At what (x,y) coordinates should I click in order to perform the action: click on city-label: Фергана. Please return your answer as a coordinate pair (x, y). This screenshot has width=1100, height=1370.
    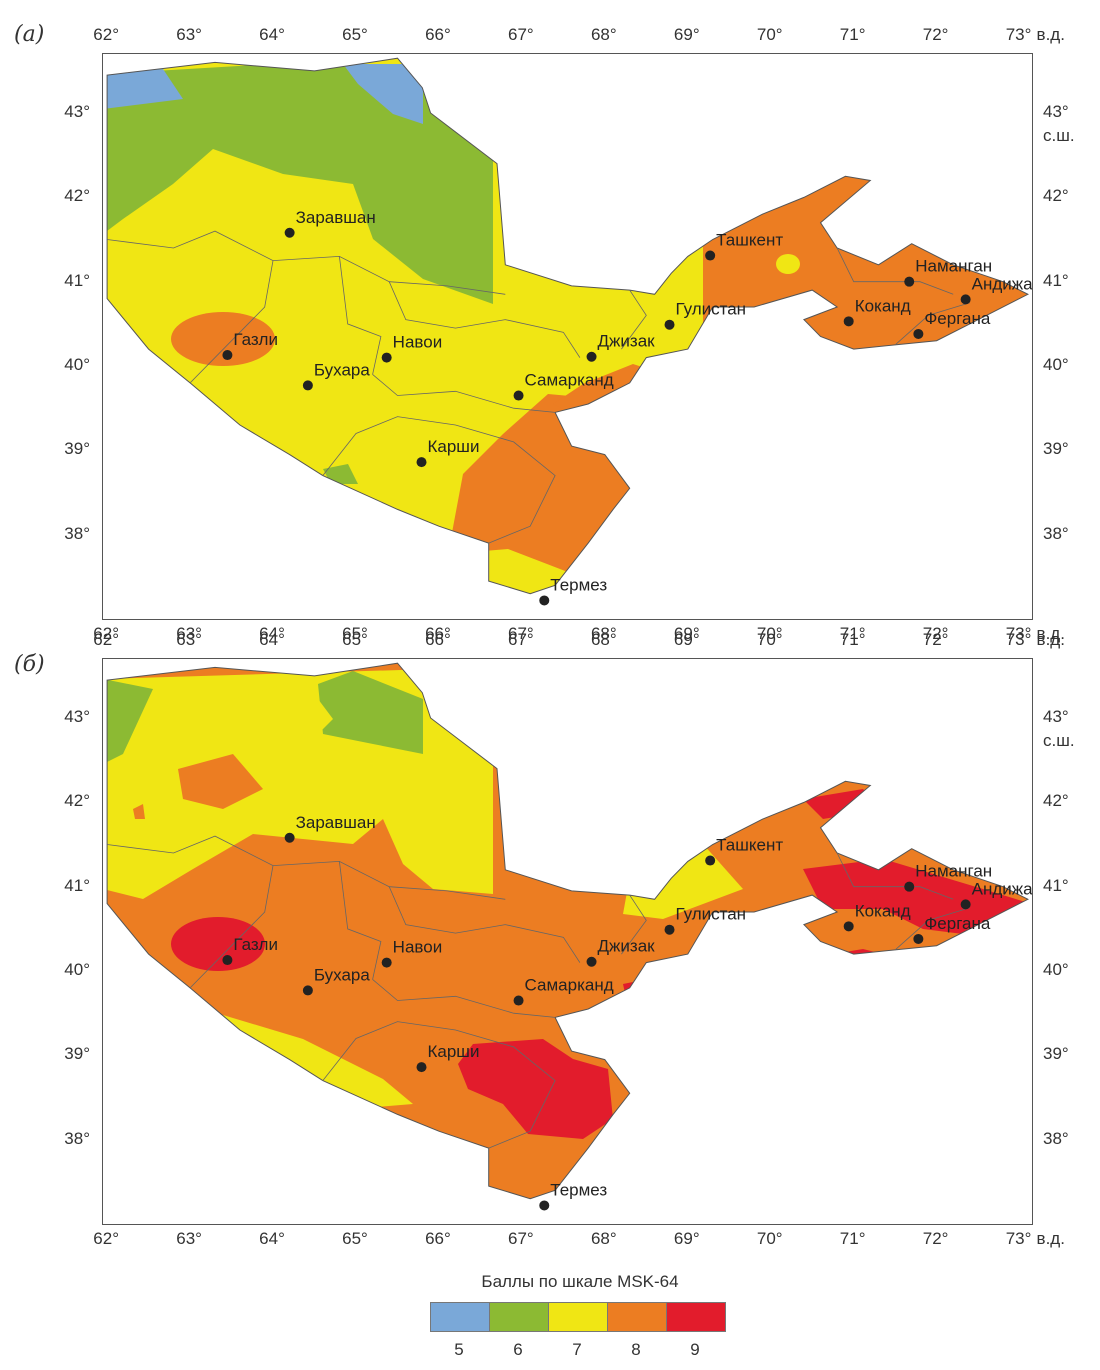
    Looking at the image, I should click on (957, 318).